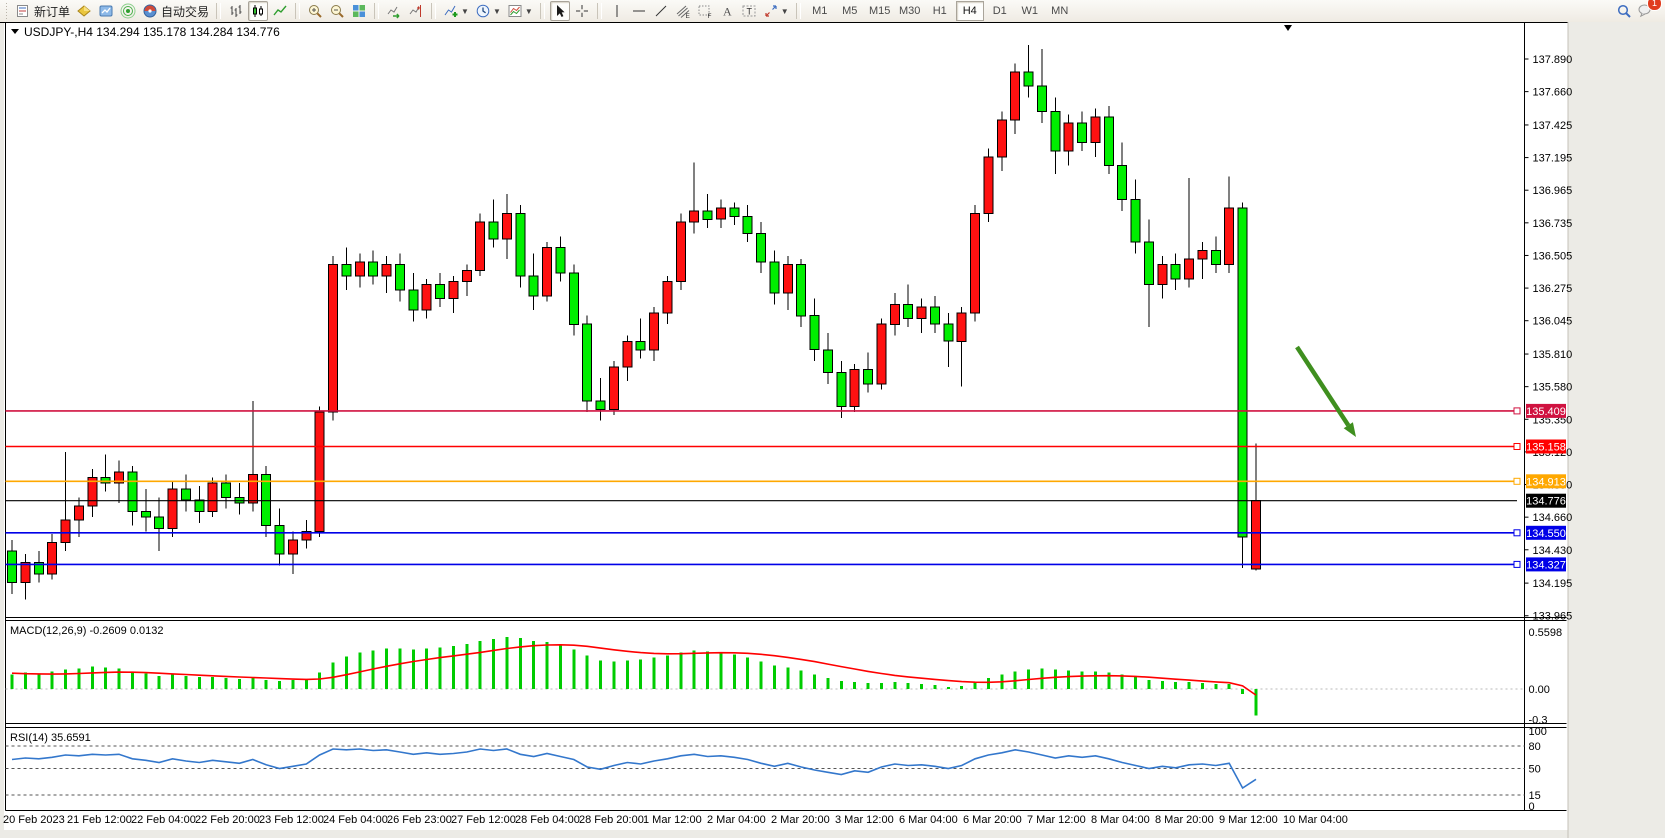 Image resolution: width=1665 pixels, height=838 pixels. What do you see at coordinates (727, 11) in the screenshot?
I see `text-button: A` at bounding box center [727, 11].